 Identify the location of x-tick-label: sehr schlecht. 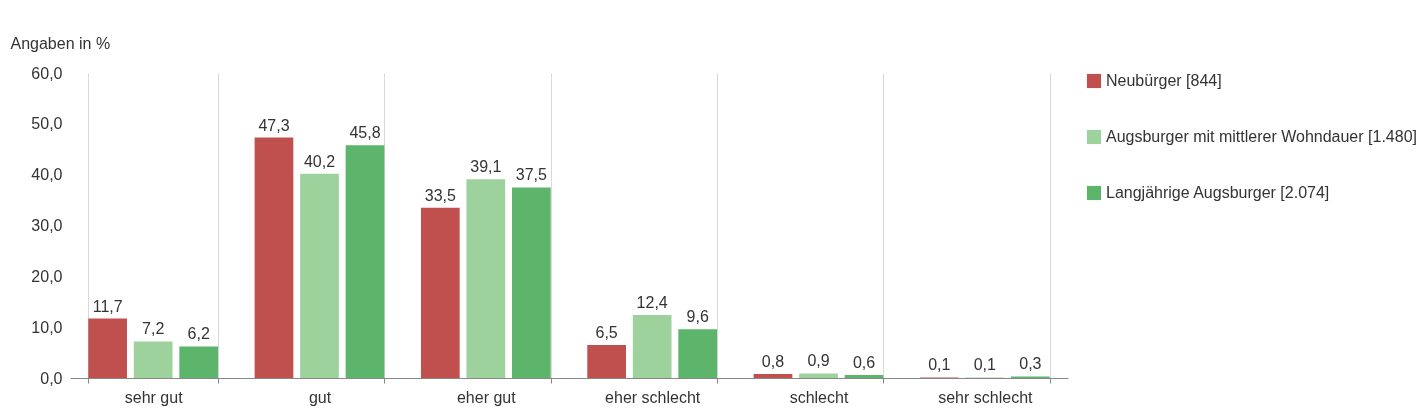
(986, 397).